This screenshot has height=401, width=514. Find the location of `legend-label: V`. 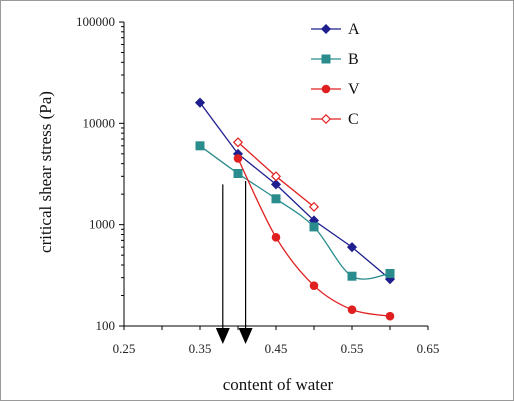

legend-label: V is located at coordinates (354, 89).